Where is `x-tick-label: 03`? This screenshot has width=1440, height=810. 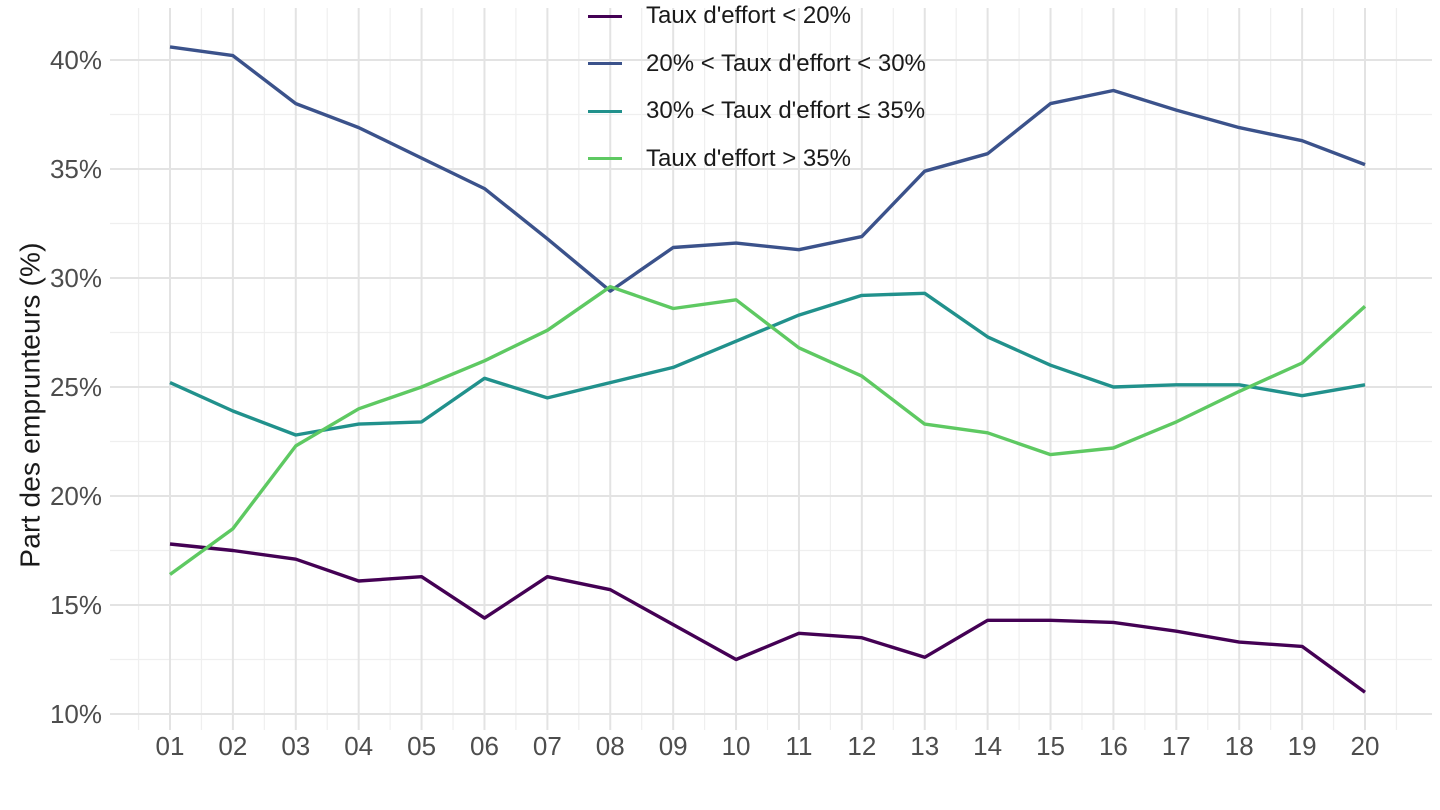
x-tick-label: 03 is located at coordinates (295, 746).